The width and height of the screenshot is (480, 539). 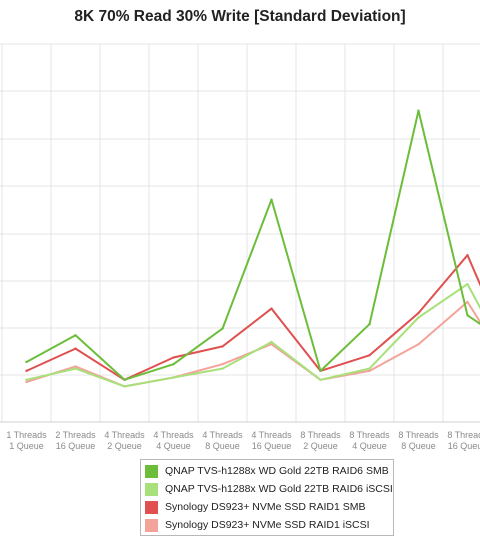 I want to click on legend-label-series-2: QNAP TVS-h1288x WD Gold 22TB RAID6 iSCSI, so click(x=279, y=489).